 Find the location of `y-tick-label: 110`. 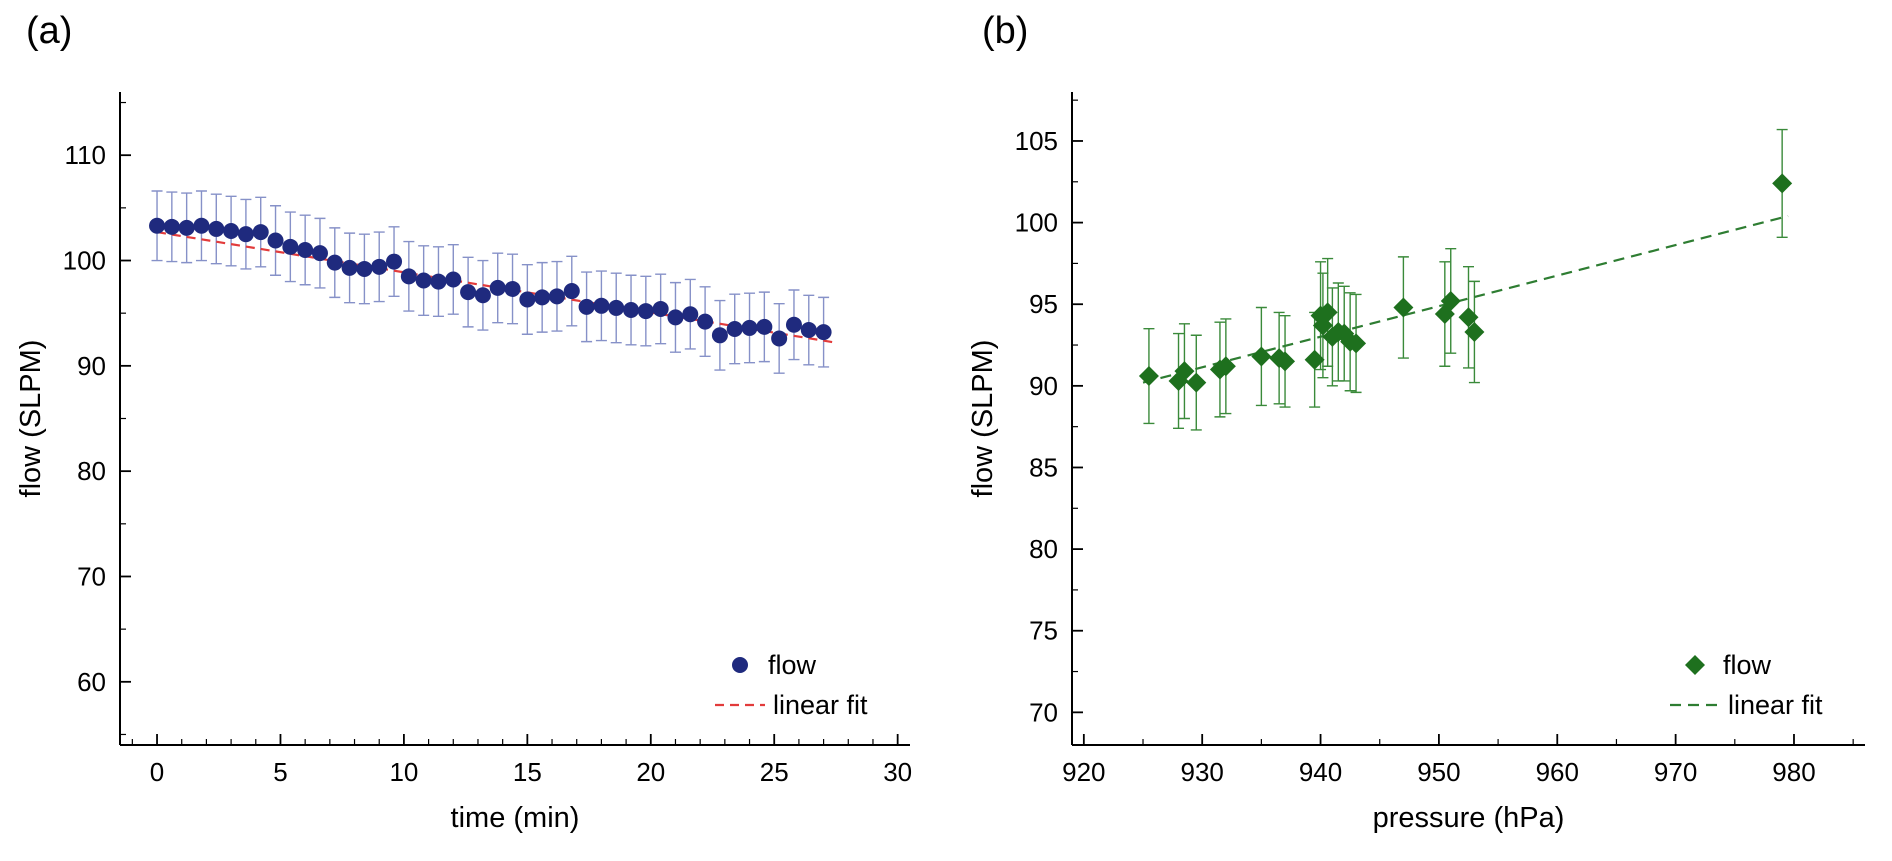

y-tick-label: 110 is located at coordinates (85, 155).